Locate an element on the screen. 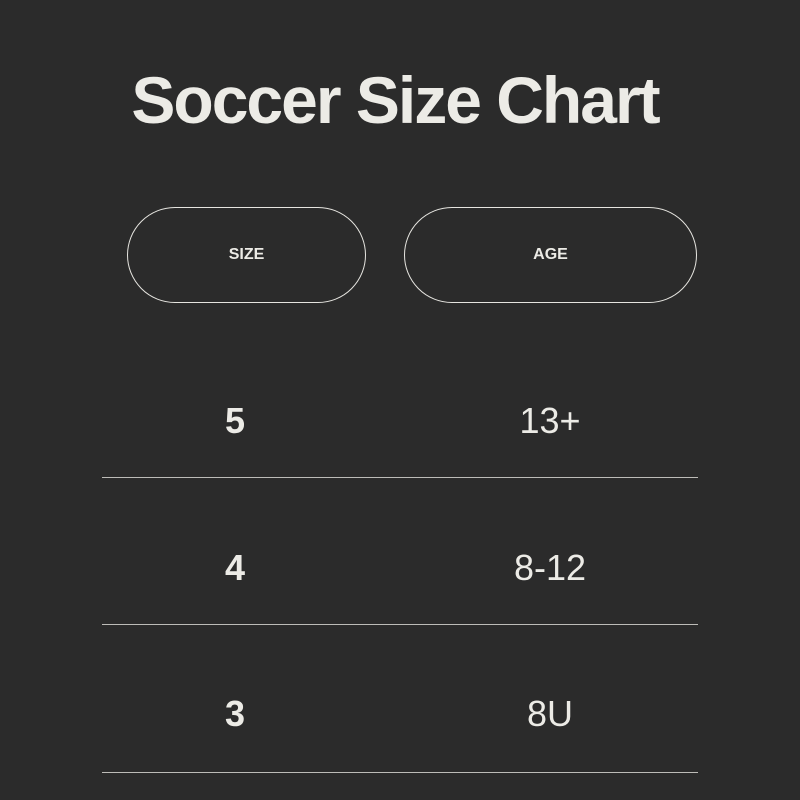 Image resolution: width=800 pixels, height=800 pixels. header-age: AGE is located at coordinates (550, 255).